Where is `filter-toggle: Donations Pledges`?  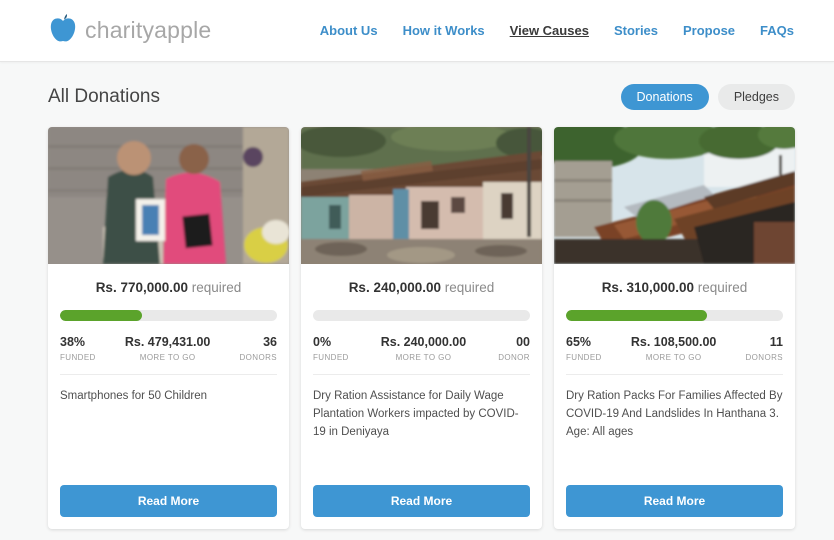 filter-toggle: Donations Pledges is located at coordinates (707, 97).